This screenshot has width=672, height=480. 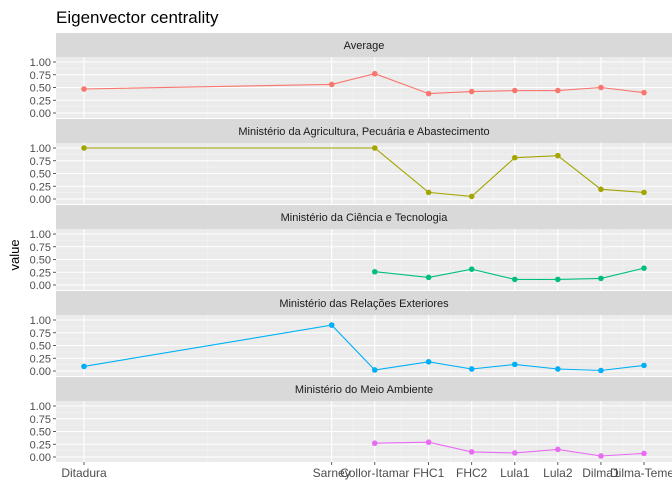 I want to click on x-tick-label: Sarney, so click(x=332, y=473).